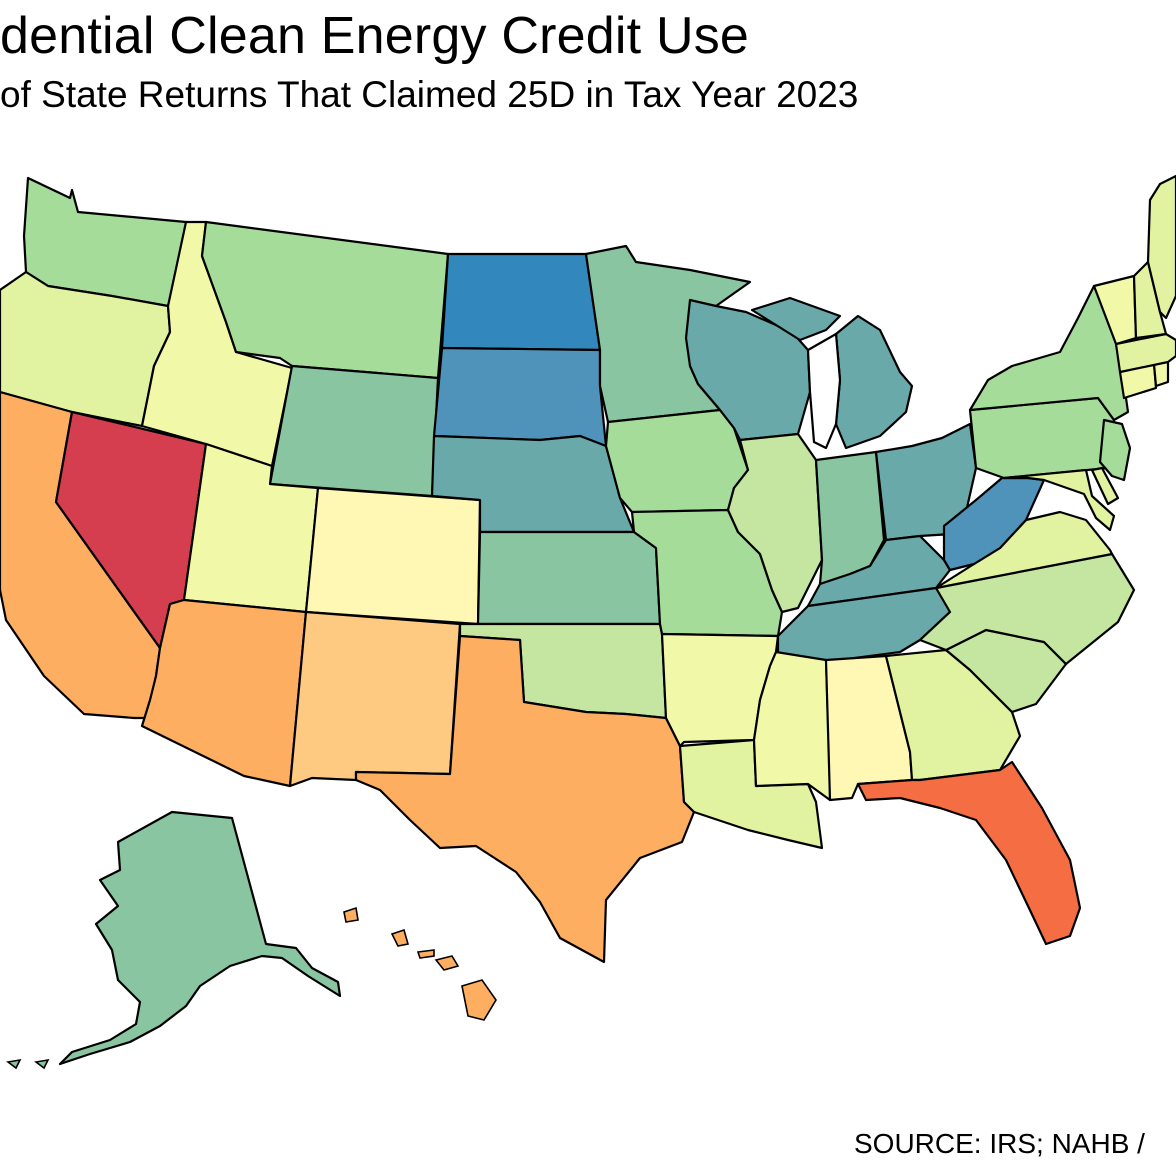 The image size is (1176, 1176). What do you see at coordinates (1150, 300) in the screenshot?
I see `state-NH` at bounding box center [1150, 300].